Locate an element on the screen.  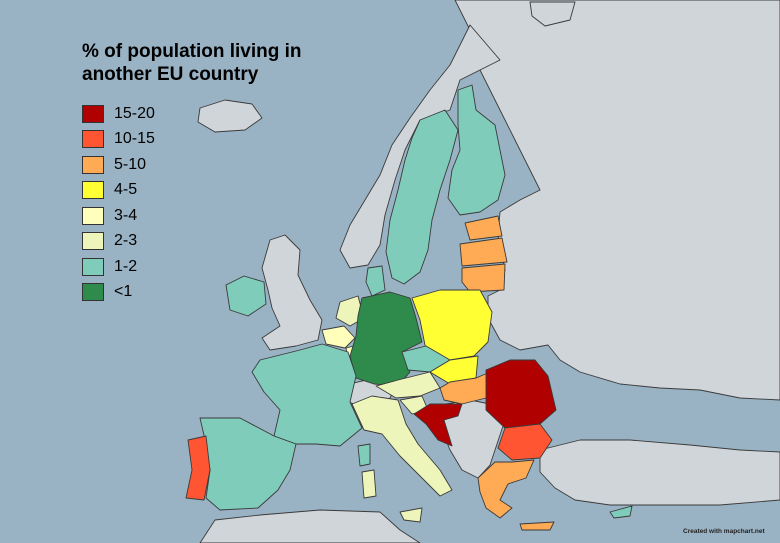
legend-item: 5-10 is located at coordinates (118, 165).